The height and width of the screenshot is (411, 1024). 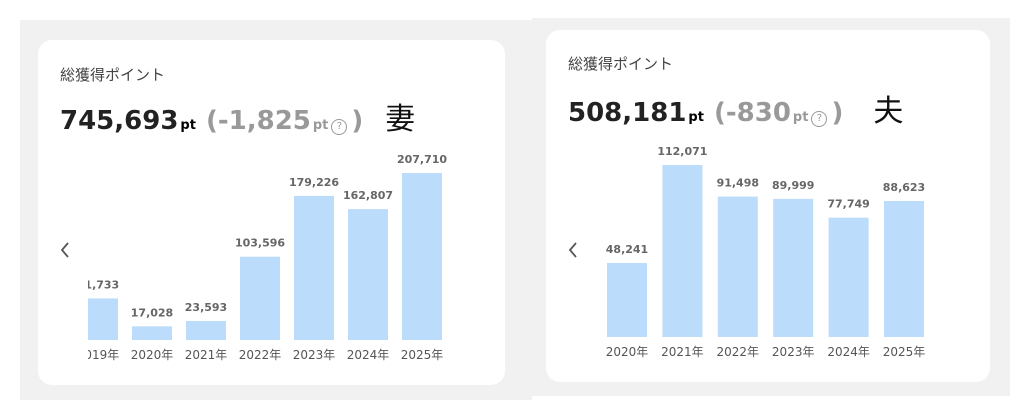 I want to click on value-label: 179,226, so click(x=314, y=182).